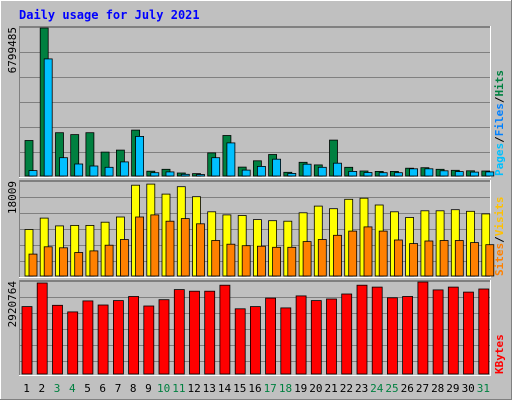  I want to click on x-tick-label-day-18: 18, so click(285, 388).